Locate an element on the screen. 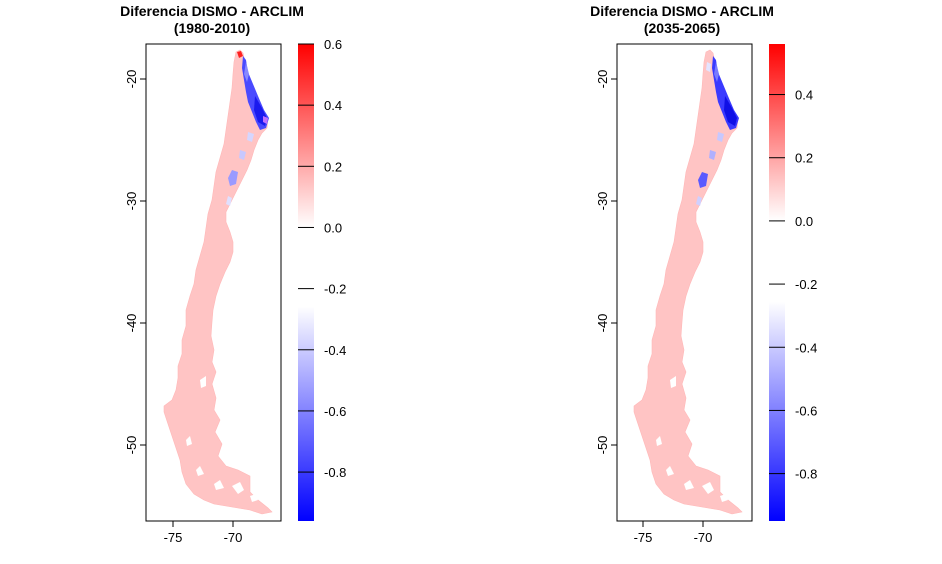  map-title: Diferencia DISMO - ARCLIM (2035-2065) is located at coordinates (682, 20).